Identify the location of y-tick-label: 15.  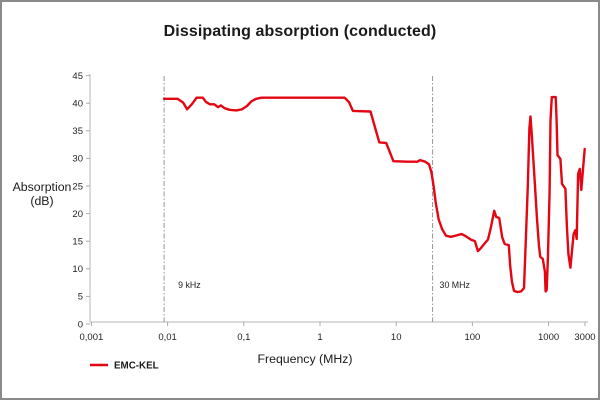
(77, 242).